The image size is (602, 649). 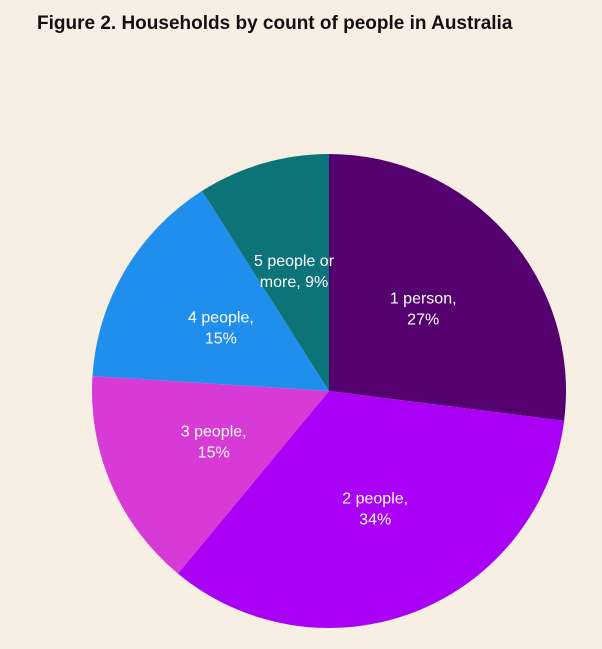 What do you see at coordinates (294, 282) in the screenshot?
I see `slice-label-line: more, 9%` at bounding box center [294, 282].